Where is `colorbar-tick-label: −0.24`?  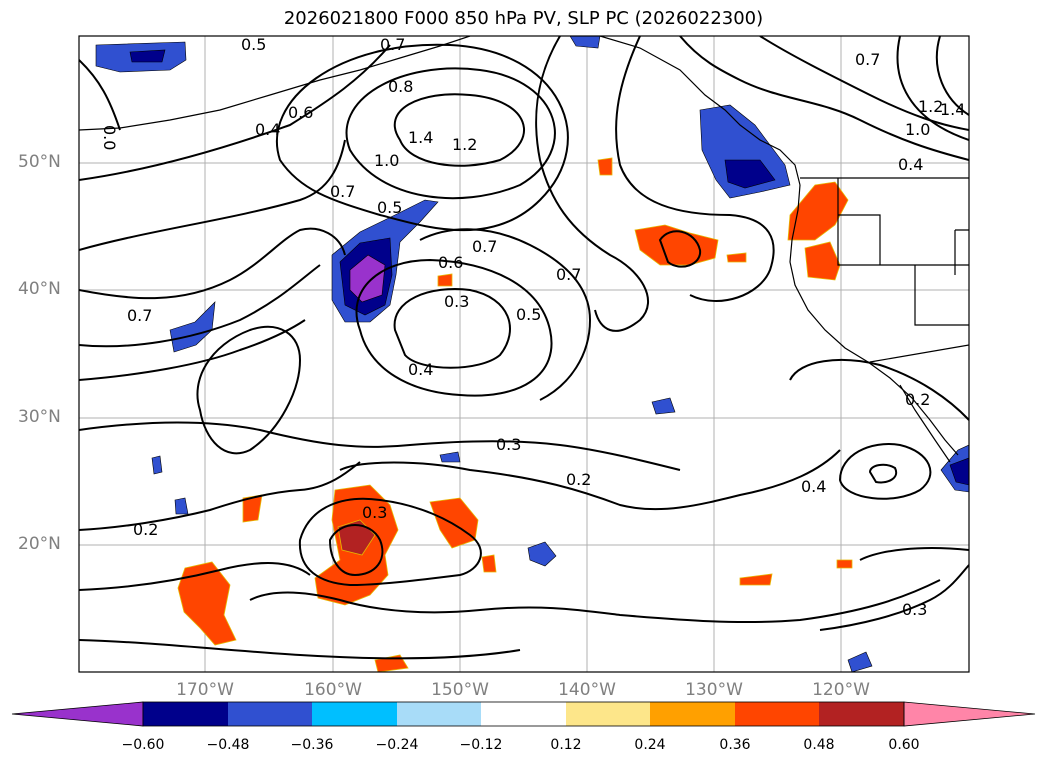
colorbar-tick-label: −0.24 is located at coordinates (397, 745).